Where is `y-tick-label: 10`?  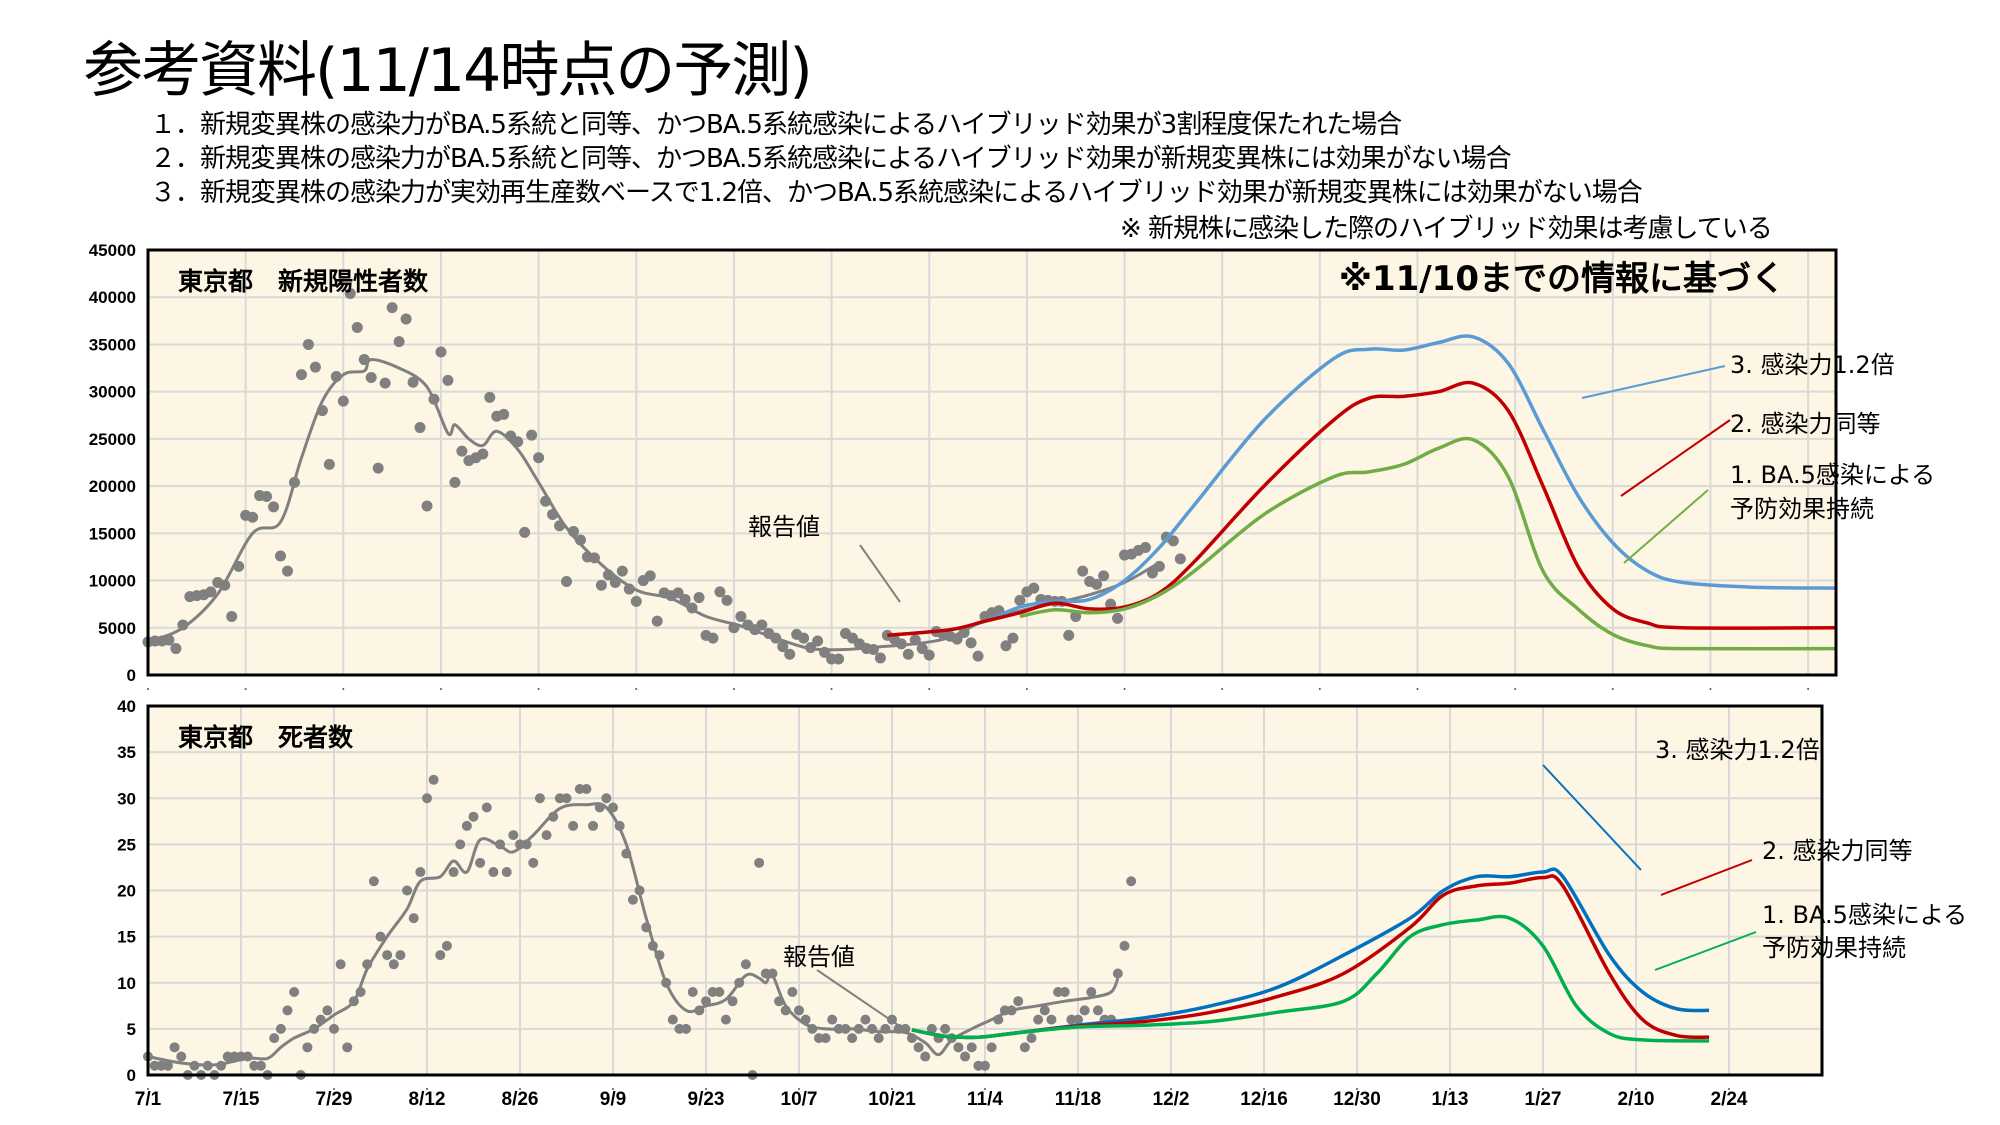 y-tick-label: 10 is located at coordinates (126, 983).